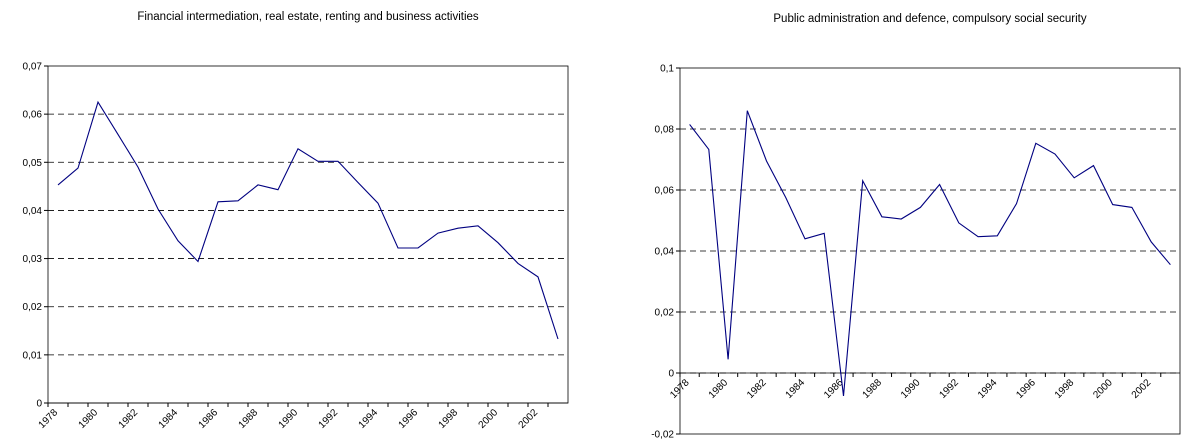 This screenshot has width=1202, height=439. What do you see at coordinates (49, 419) in the screenshot?
I see `x-tick-label: 1978` at bounding box center [49, 419].